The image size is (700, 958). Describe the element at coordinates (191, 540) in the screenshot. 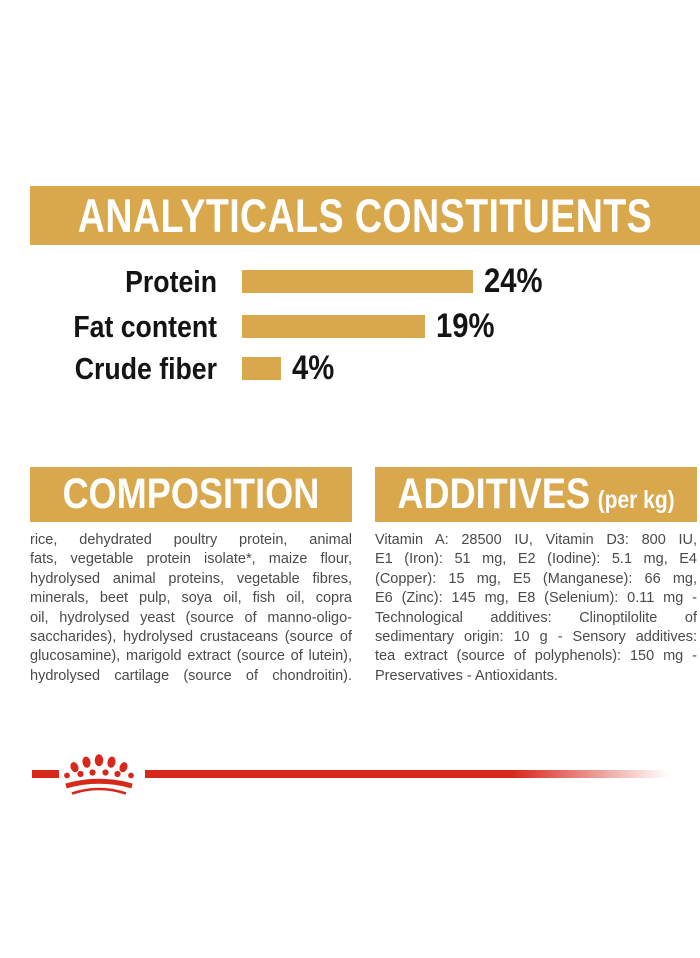

I see `composition-line: rice, dehydrated poultry protein, animal` at that location.